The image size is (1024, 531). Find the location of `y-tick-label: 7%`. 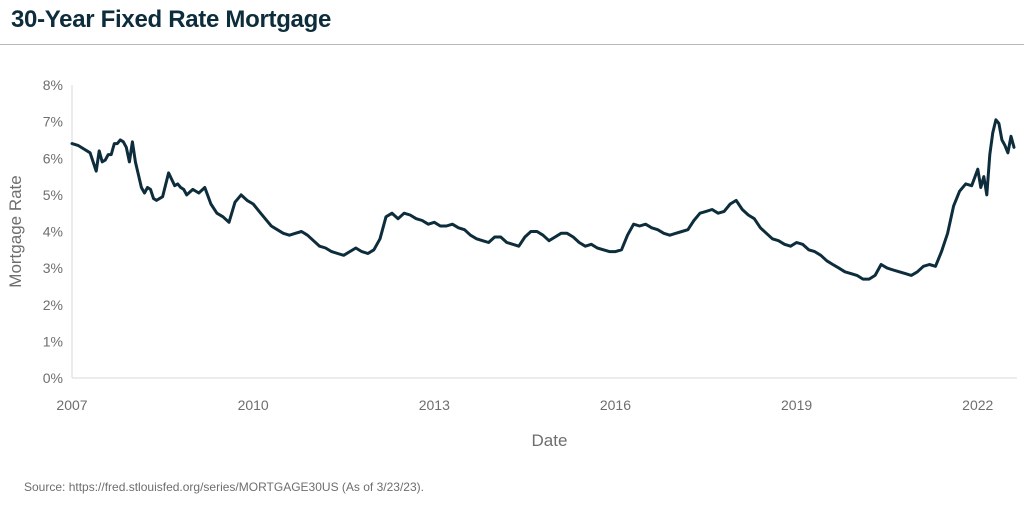

y-tick-label: 7% is located at coordinates (53, 122).